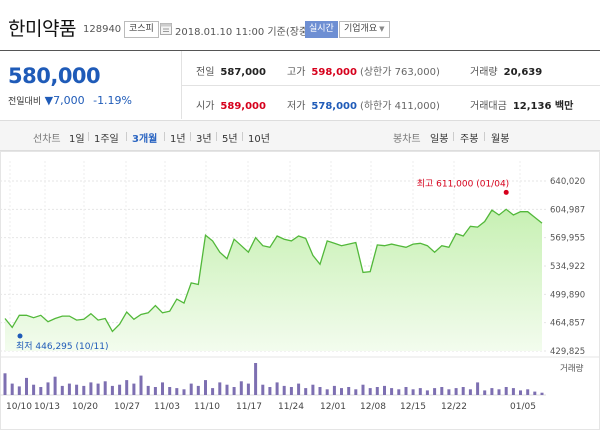 The height and width of the screenshot is (430, 600). Describe the element at coordinates (469, 139) in the screenshot. I see `candle-tab-weekly: 주봉` at that location.